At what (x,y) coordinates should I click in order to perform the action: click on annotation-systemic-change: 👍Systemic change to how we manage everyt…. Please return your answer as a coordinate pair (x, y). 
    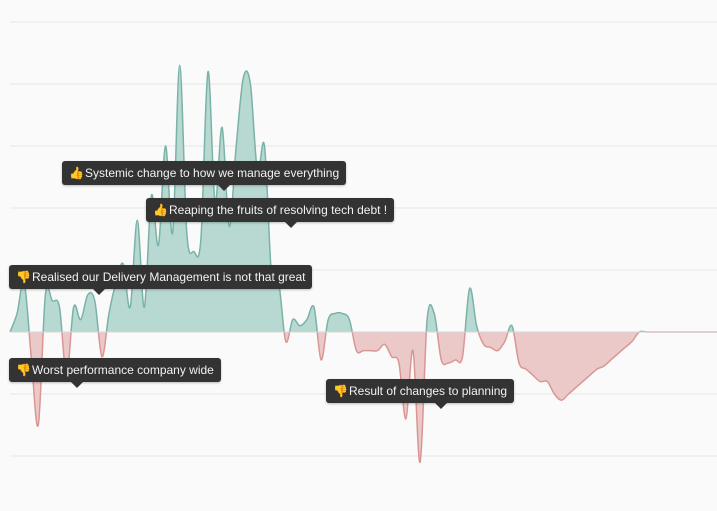
    Looking at the image, I should click on (204, 176).